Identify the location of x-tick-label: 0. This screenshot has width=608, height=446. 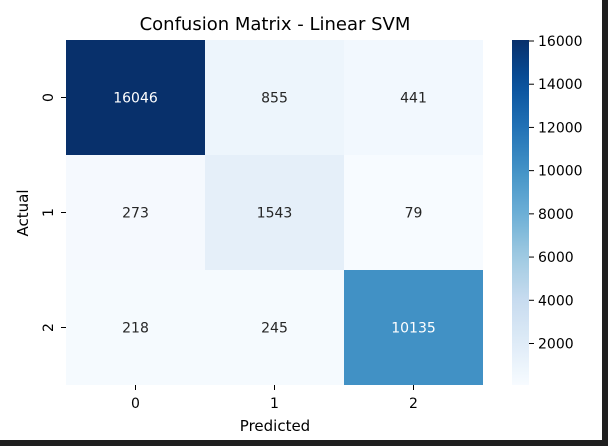
(135, 404).